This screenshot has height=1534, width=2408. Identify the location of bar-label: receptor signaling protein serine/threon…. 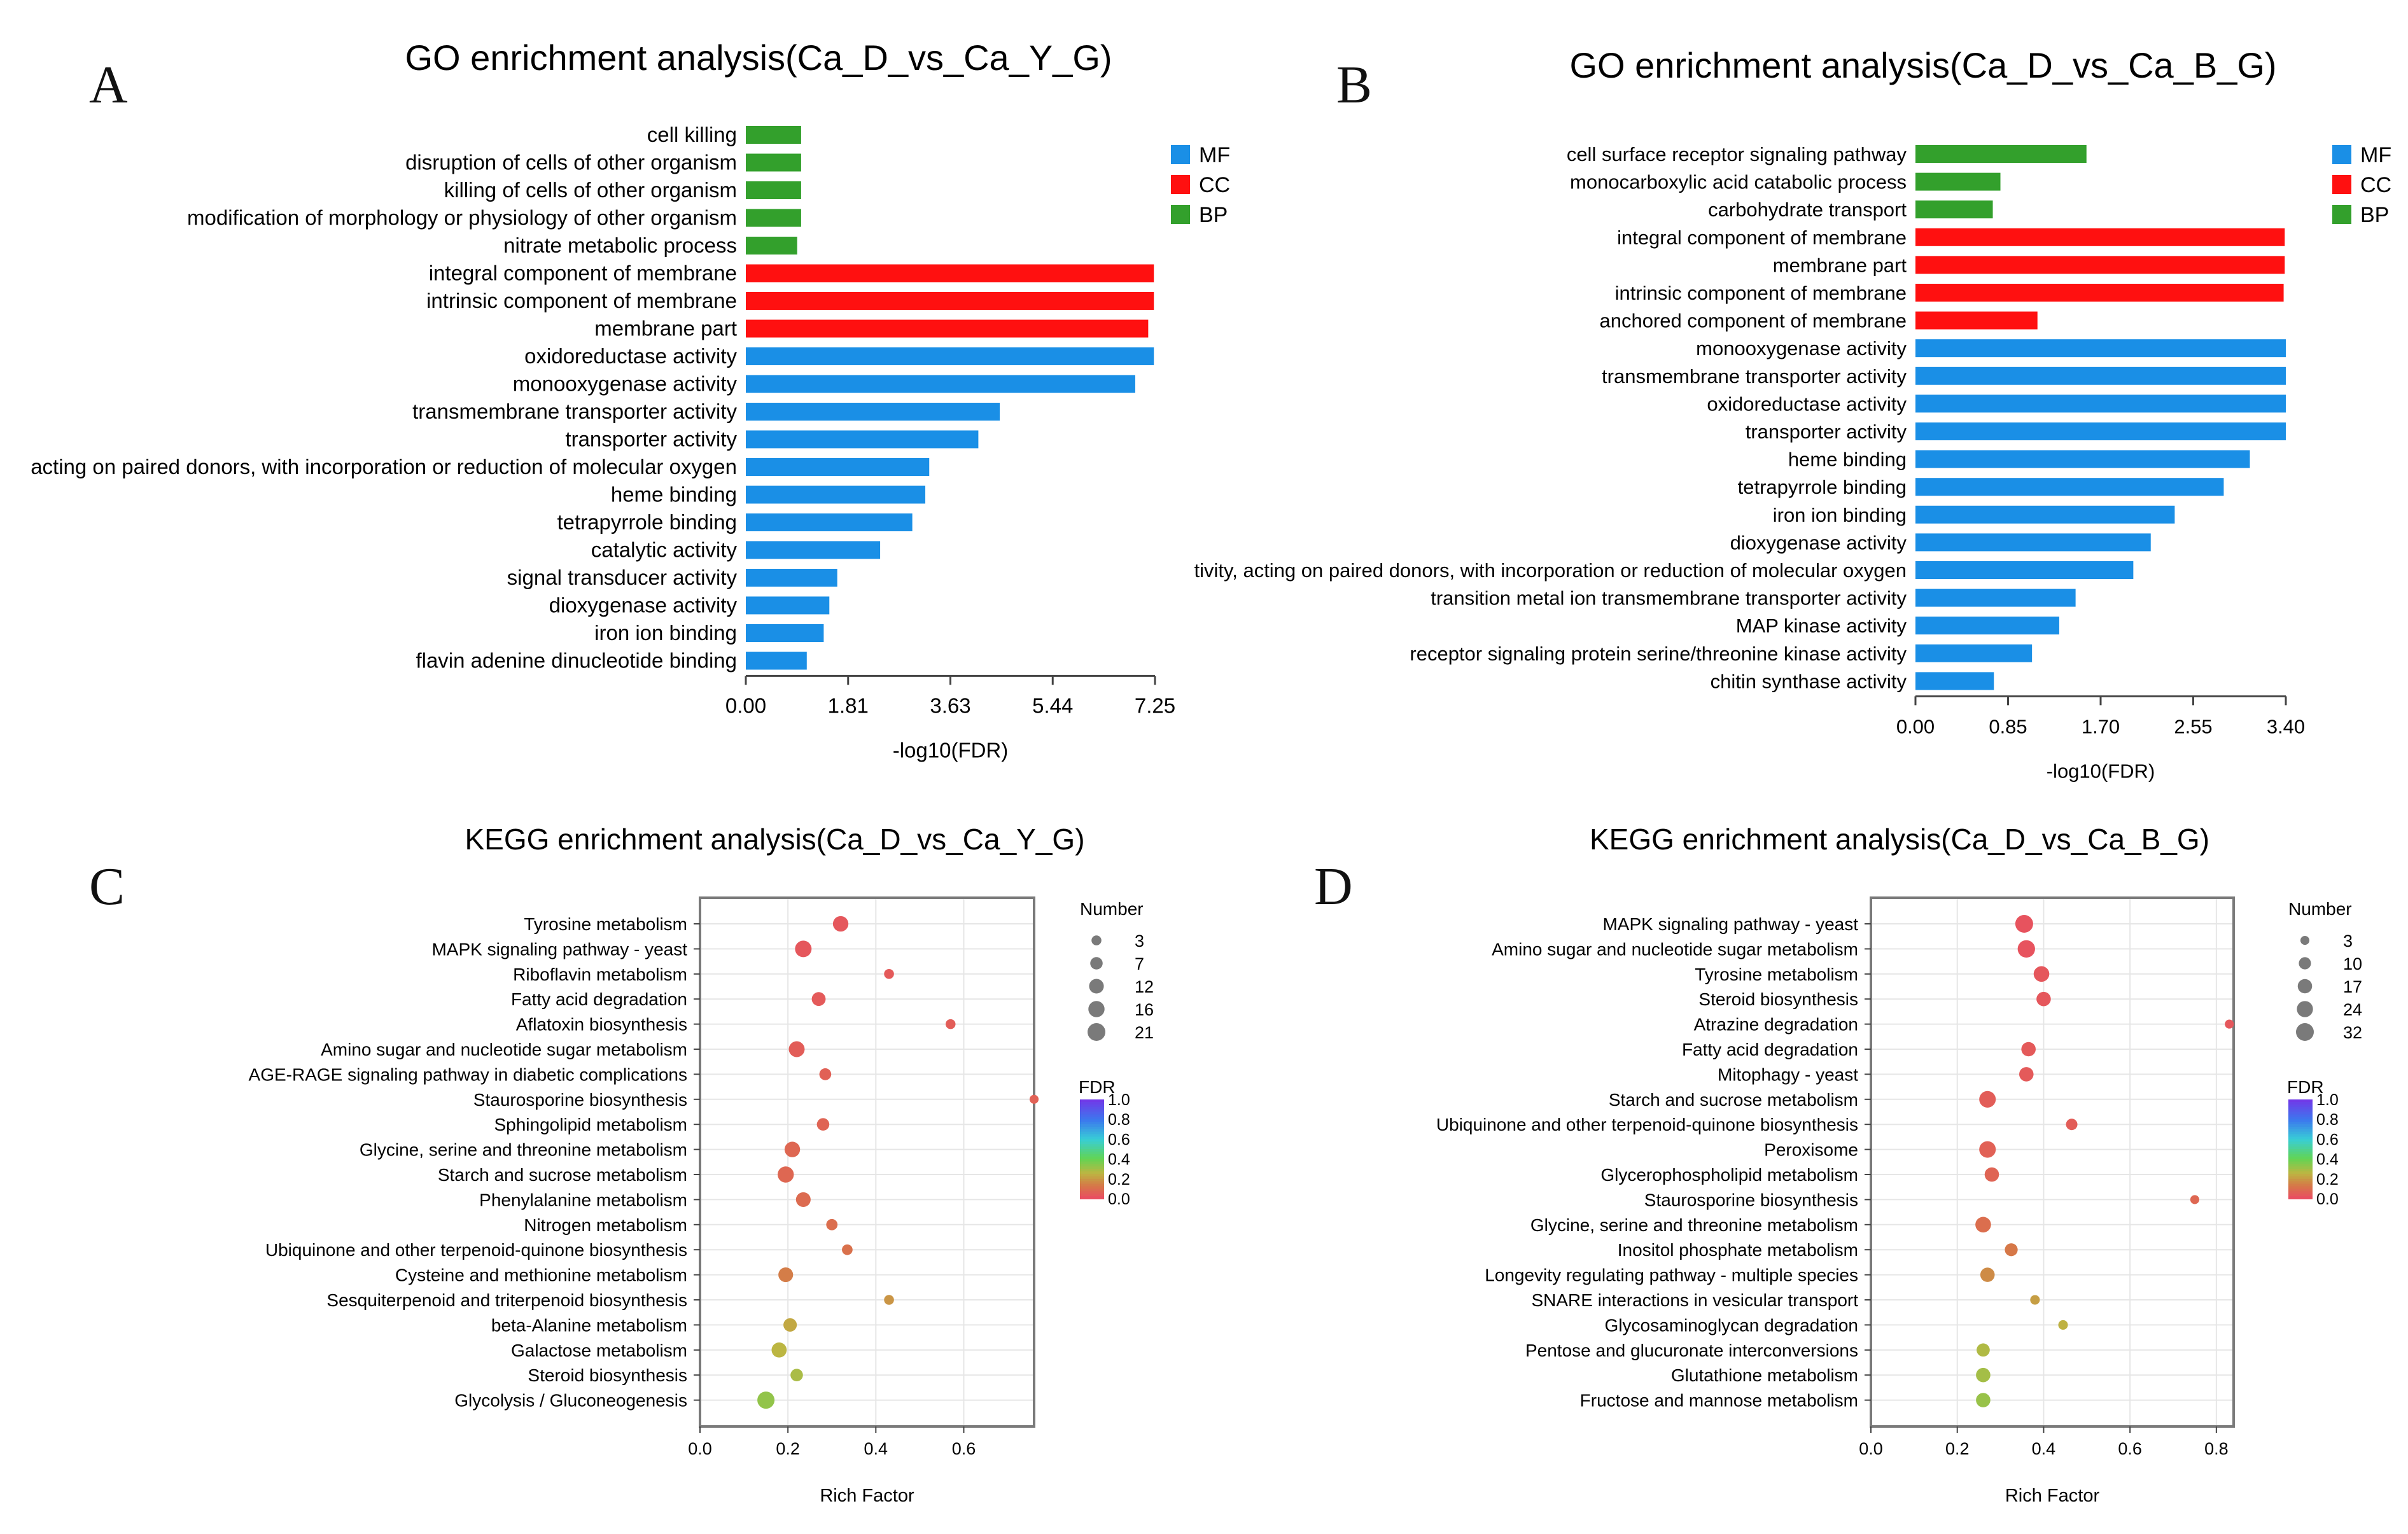
(1658, 654).